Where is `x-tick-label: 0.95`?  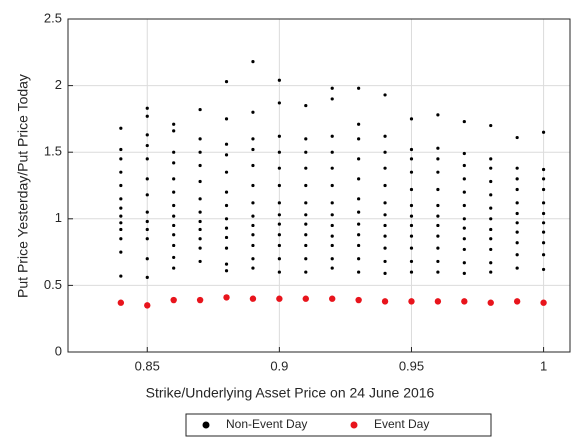 x-tick-label: 0.95 is located at coordinates (411, 365).